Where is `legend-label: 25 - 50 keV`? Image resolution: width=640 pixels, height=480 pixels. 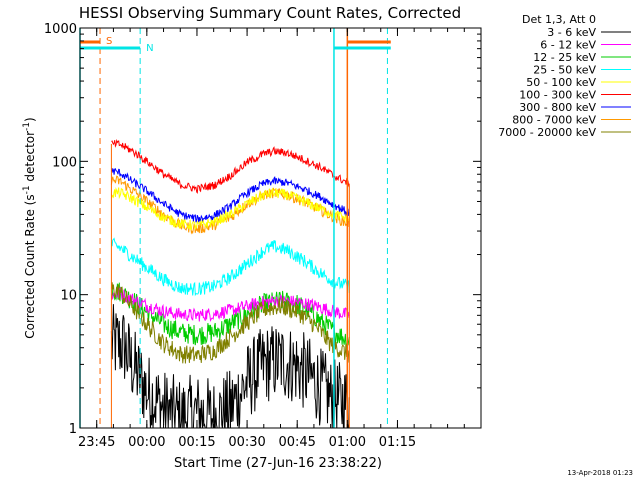 legend-label: 25 - 50 keV is located at coordinates (564, 70).